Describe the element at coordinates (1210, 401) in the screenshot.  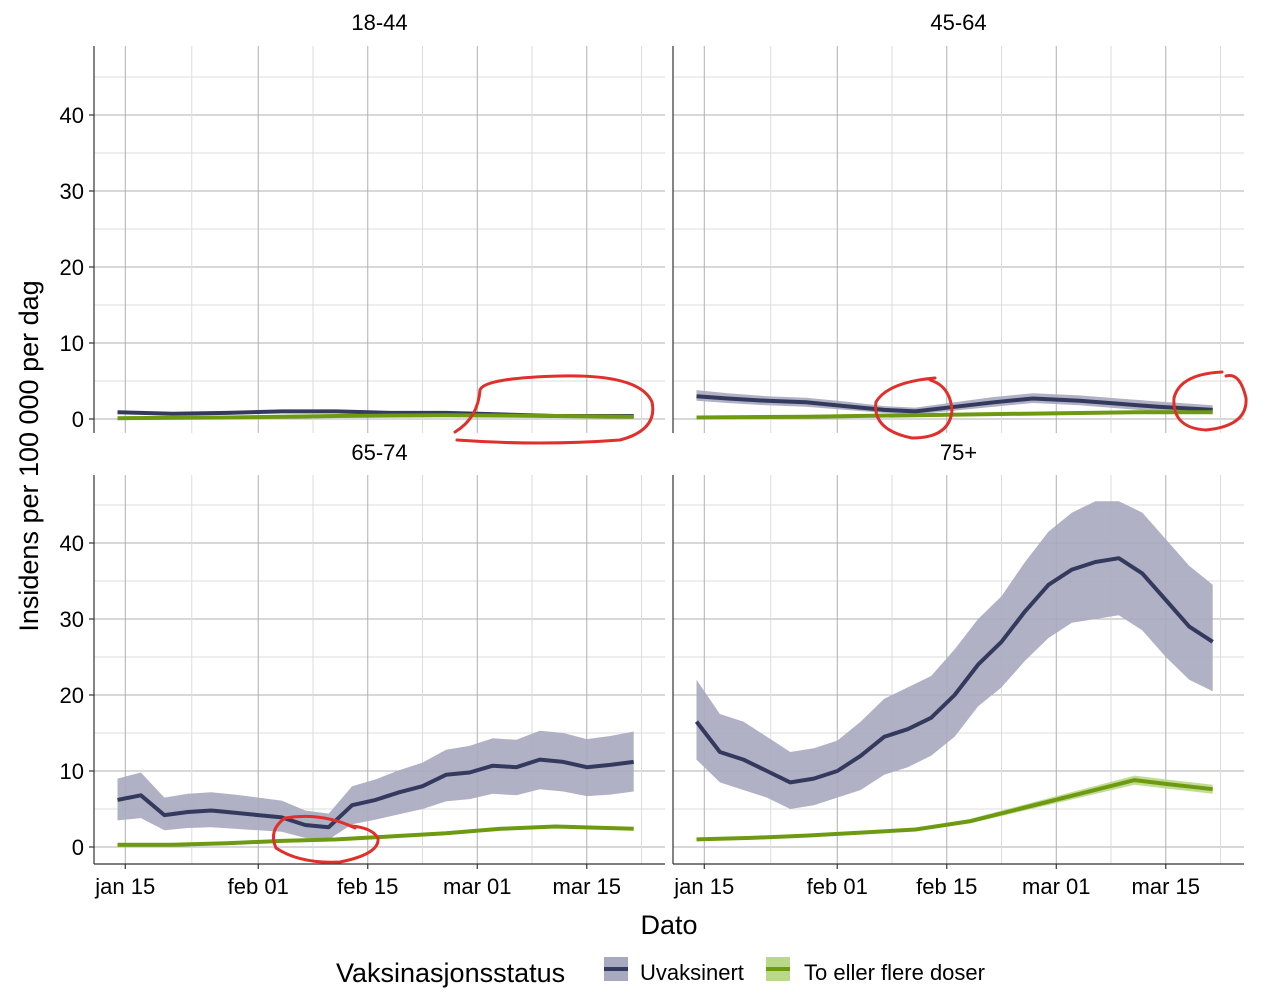
I see `annotation-circle-45-64-mar` at that location.